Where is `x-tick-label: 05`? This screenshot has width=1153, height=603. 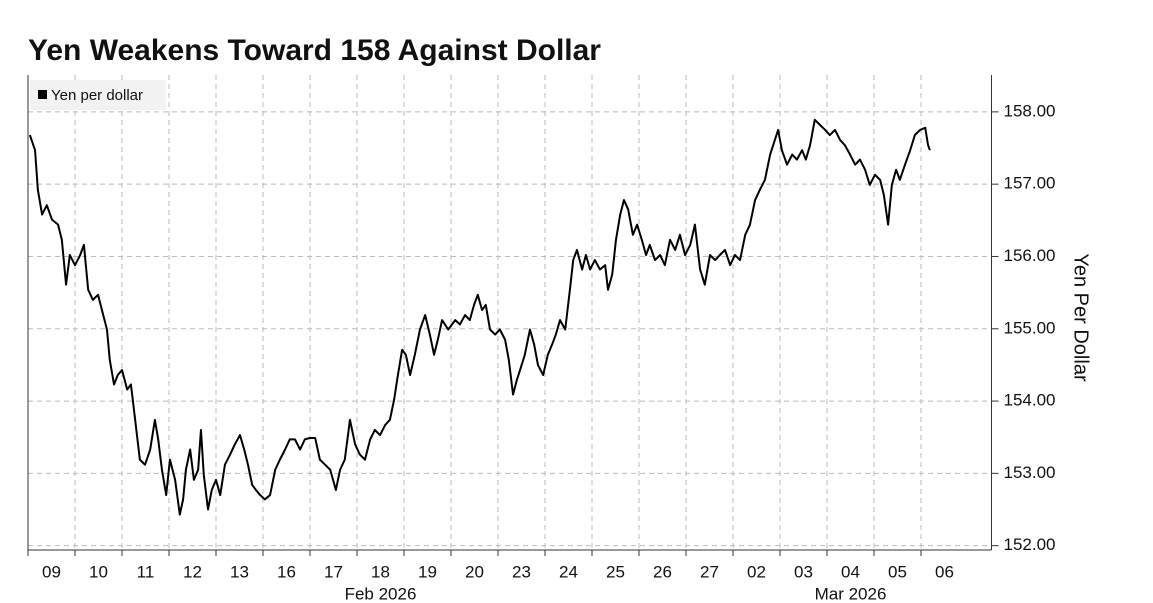
x-tick-label: 05 is located at coordinates (897, 571).